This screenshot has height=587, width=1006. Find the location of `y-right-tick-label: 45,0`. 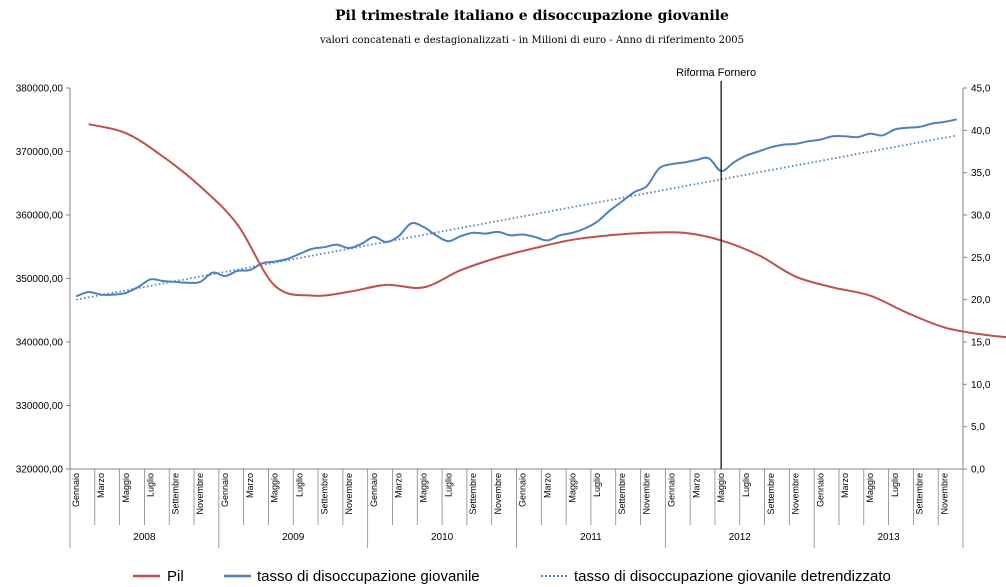

y-right-tick-label: 45,0 is located at coordinates (981, 89).